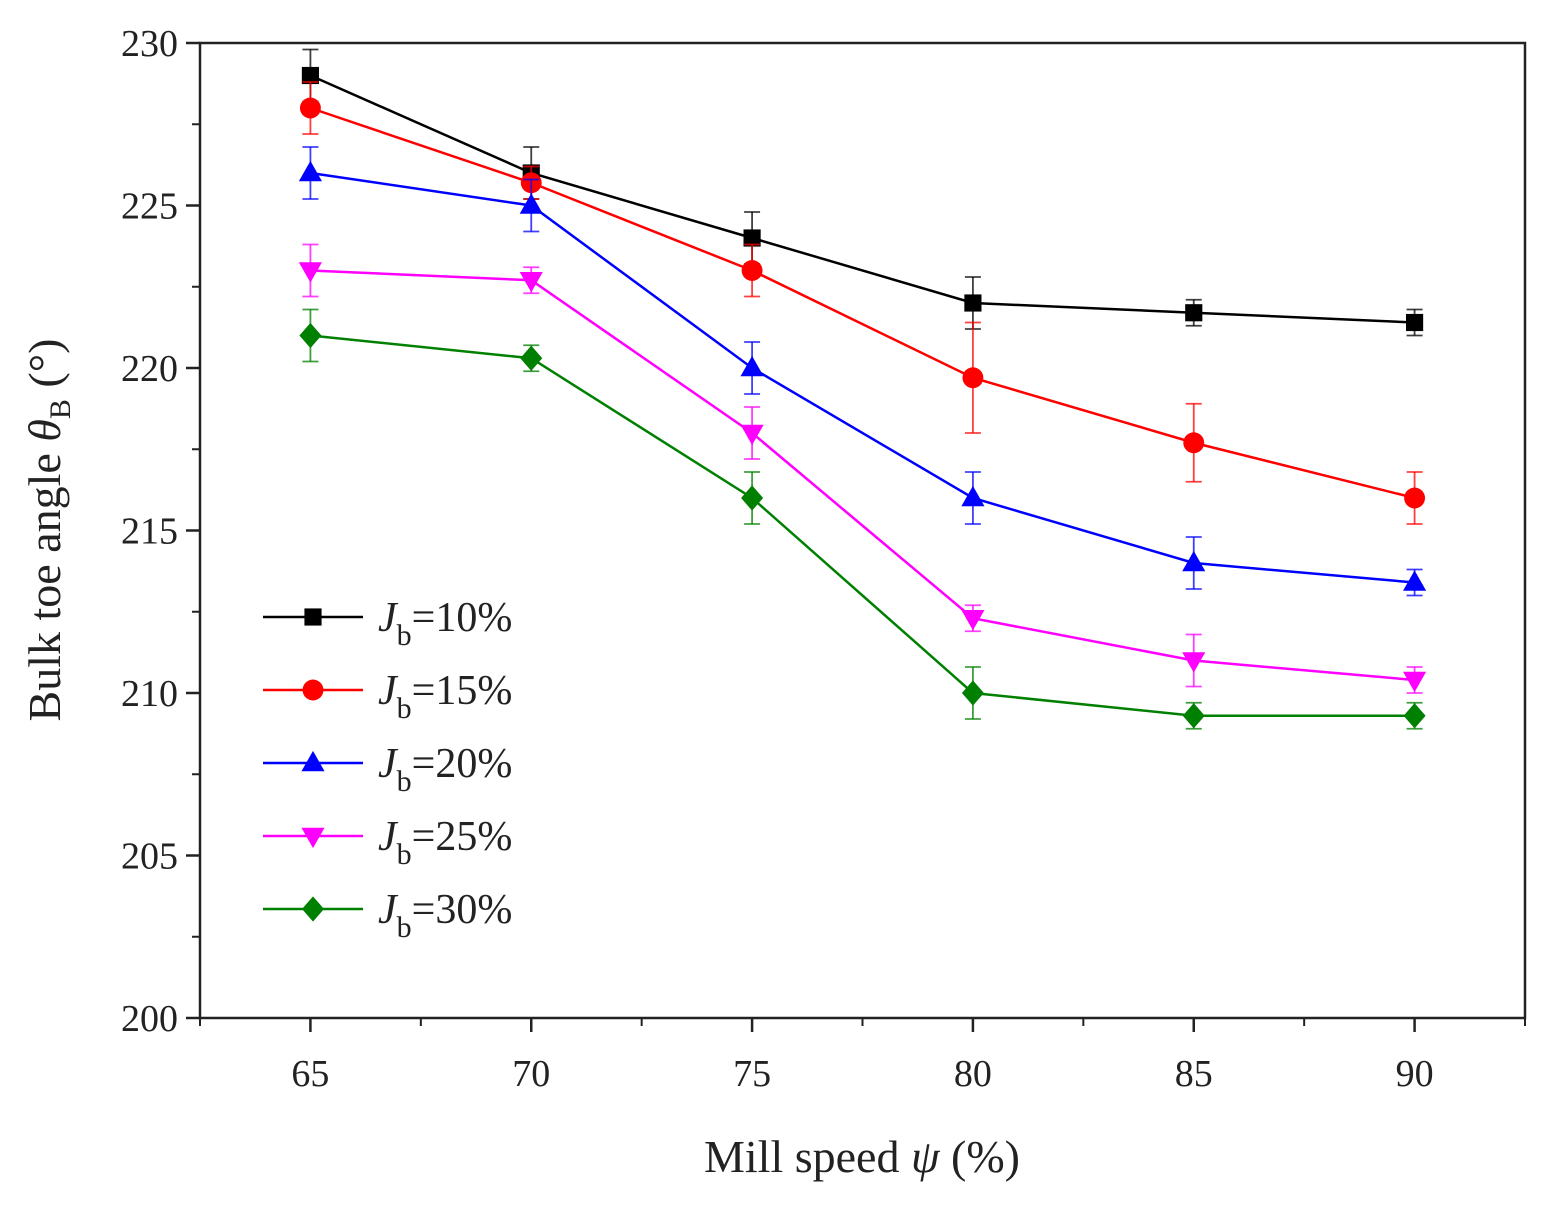 The image size is (1550, 1217). I want to click on y-tick-label: 205, so click(149, 857).